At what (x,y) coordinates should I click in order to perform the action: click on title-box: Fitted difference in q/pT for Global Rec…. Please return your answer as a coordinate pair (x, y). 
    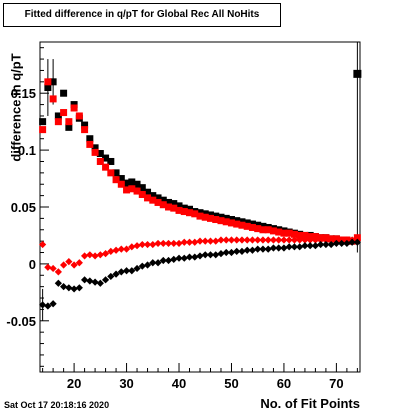
    Looking at the image, I should click on (142, 15).